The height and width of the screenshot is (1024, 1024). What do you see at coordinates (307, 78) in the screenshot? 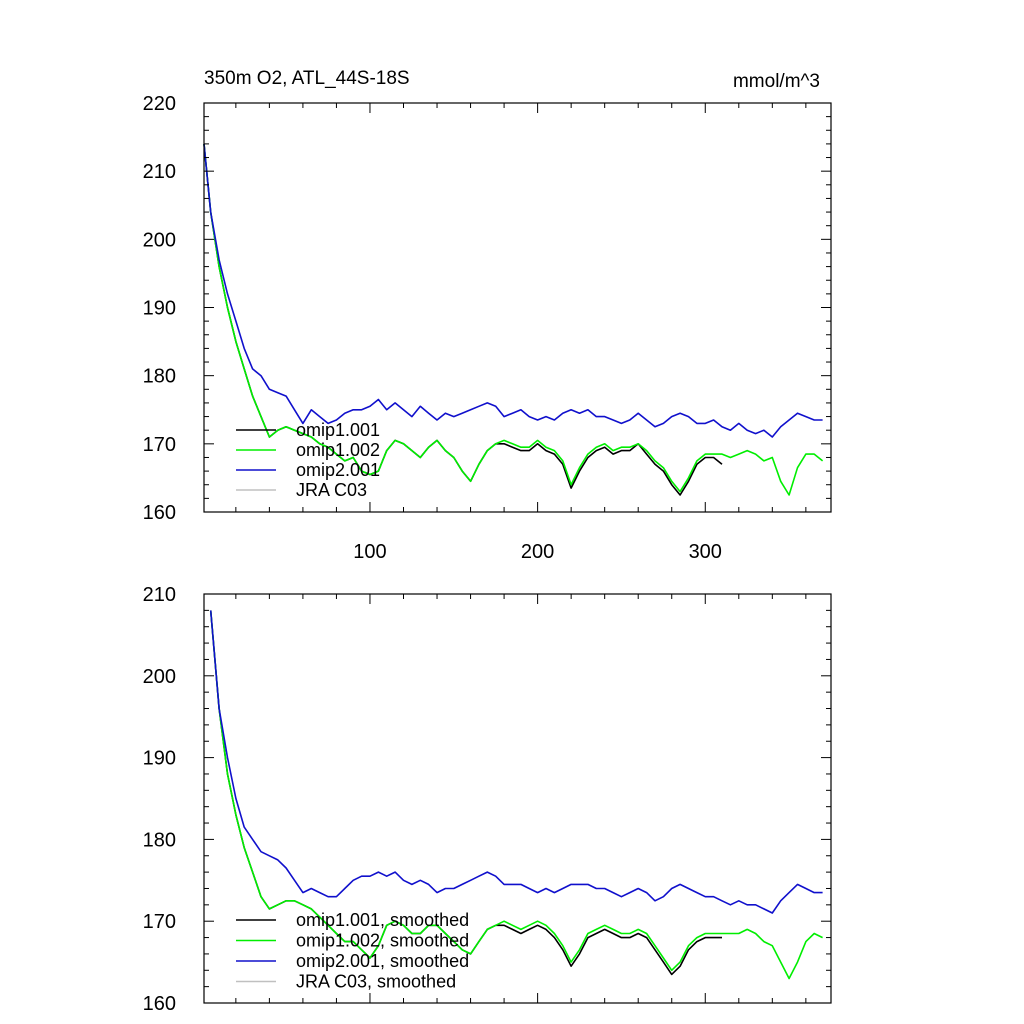
I see `panel1-title-left: 350m O2, ATL_44S-18S` at bounding box center [307, 78].